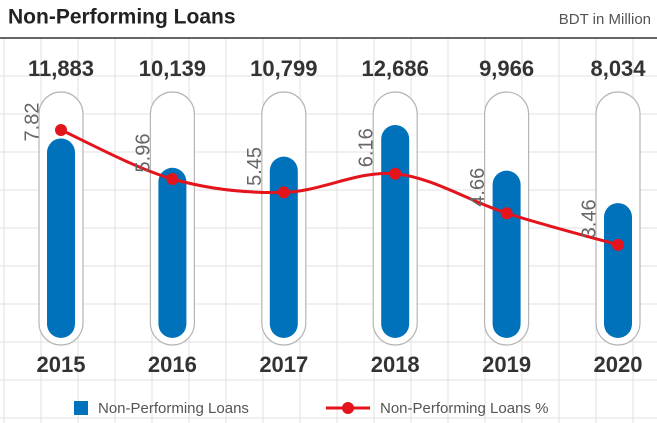 This screenshot has height=423, width=657. What do you see at coordinates (61, 364) in the screenshot?
I see `x-tick-label: 2015` at bounding box center [61, 364].